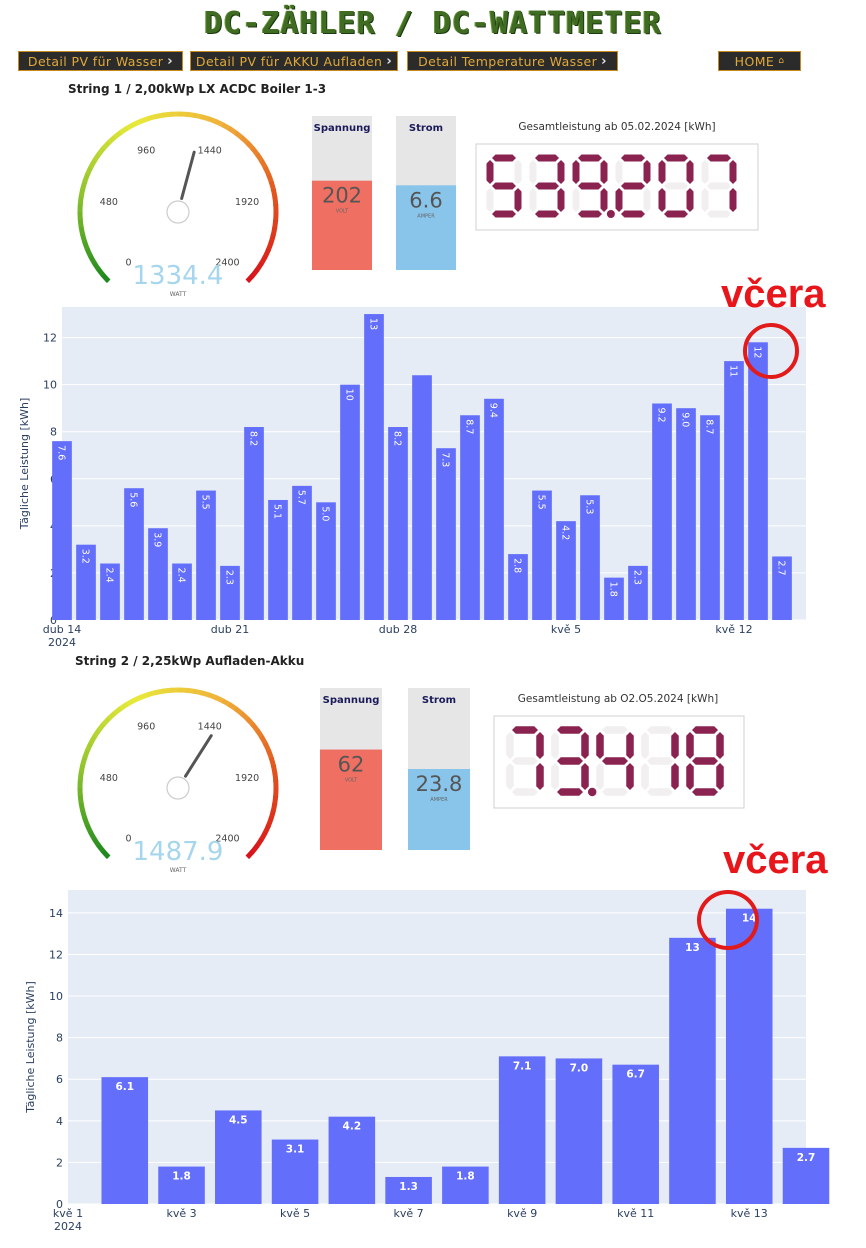 This screenshot has width=866, height=1248. Describe the element at coordinates (59, 1162) in the screenshot. I see `y-tick-label: 2` at that location.